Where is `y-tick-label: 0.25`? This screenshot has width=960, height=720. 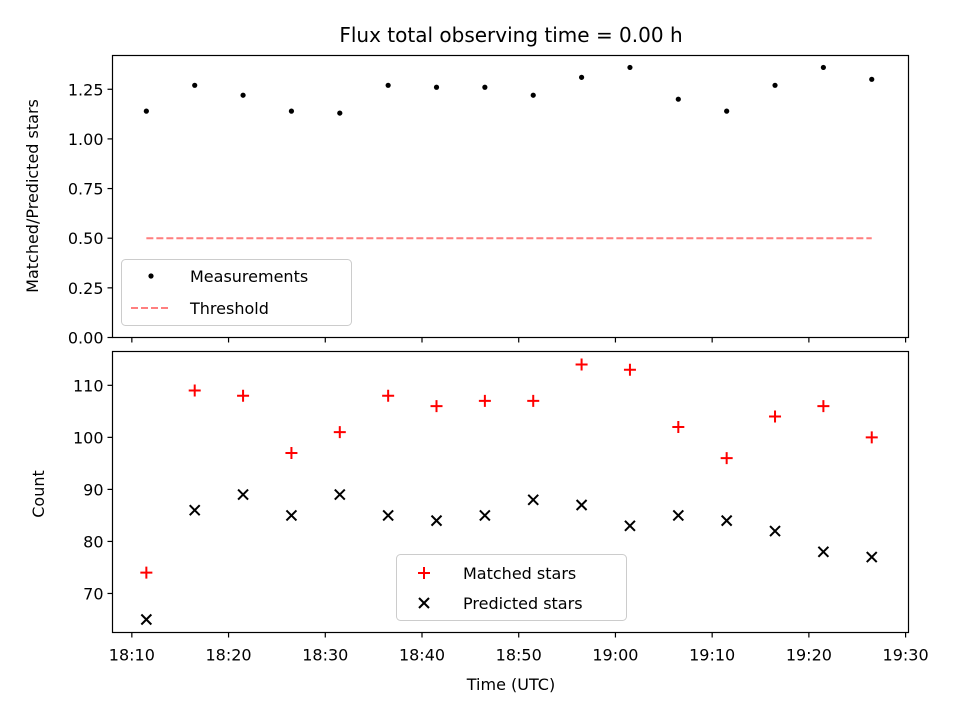
y-tick-label: 0.25 is located at coordinates (86, 288).